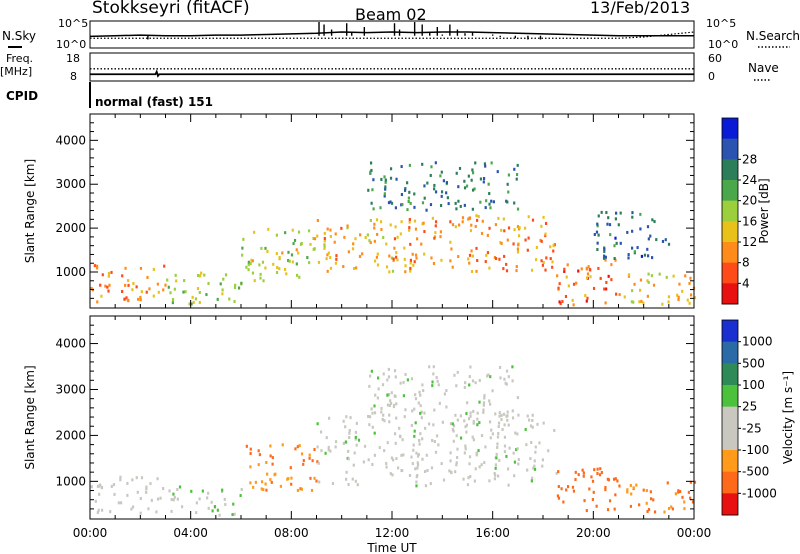 This screenshot has width=800, height=554. What do you see at coordinates (190, 533) in the screenshot?
I see `x-tick-label: 04:00` at bounding box center [190, 533].